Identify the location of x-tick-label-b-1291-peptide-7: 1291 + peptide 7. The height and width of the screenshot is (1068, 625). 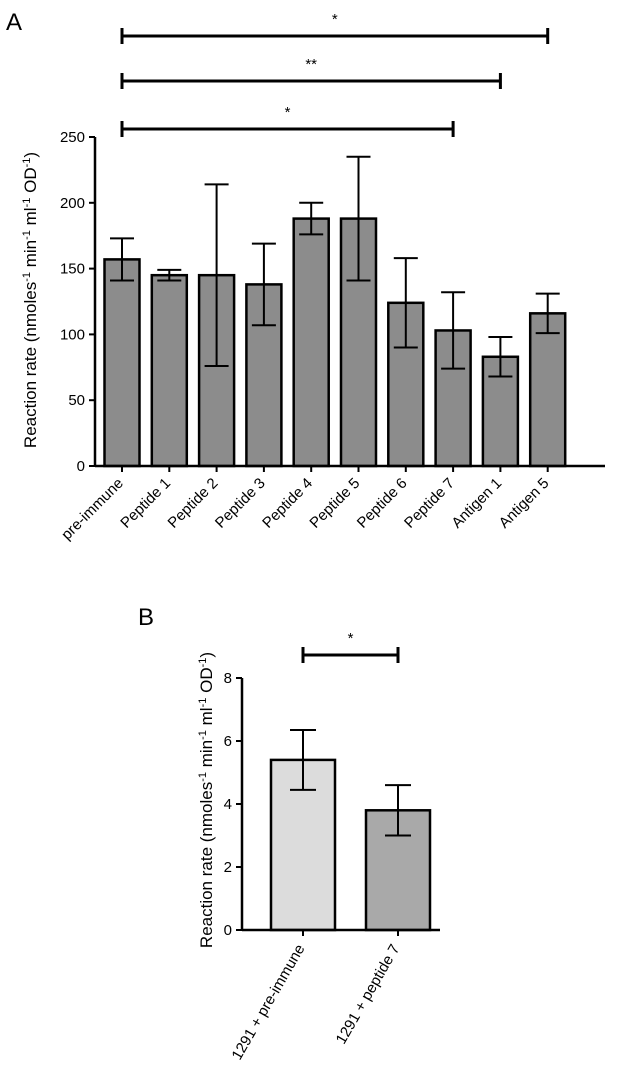
(368, 995).